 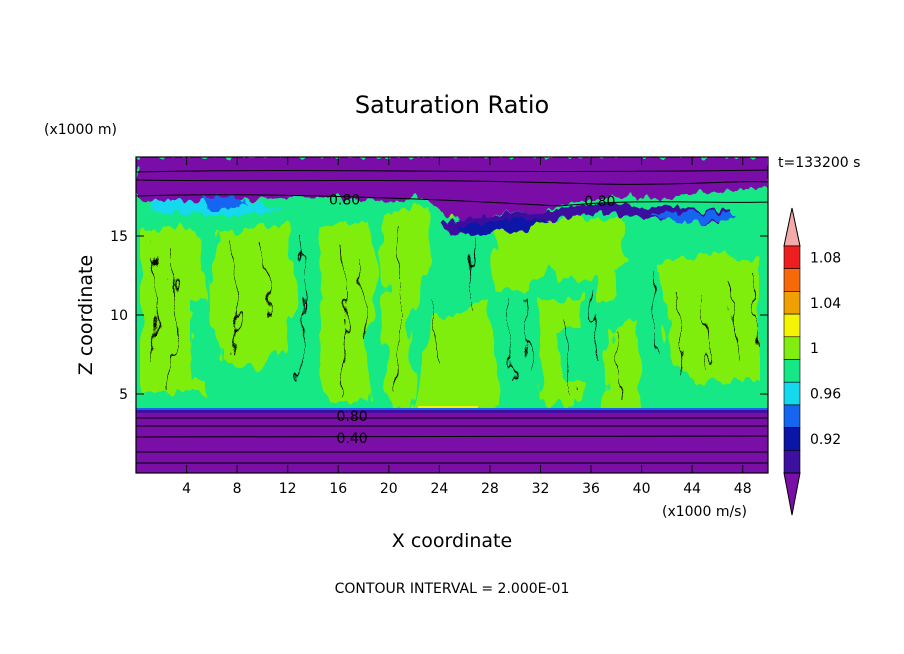 I want to click on y-units-label: (x1000 m), so click(x=80, y=130).